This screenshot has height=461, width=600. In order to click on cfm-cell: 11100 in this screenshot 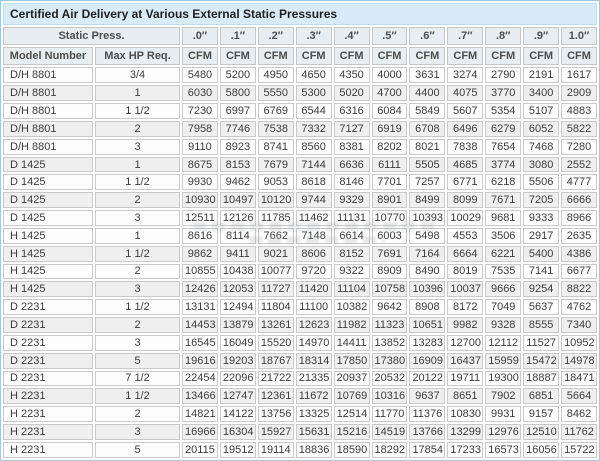, I will do `click(313, 307)`.